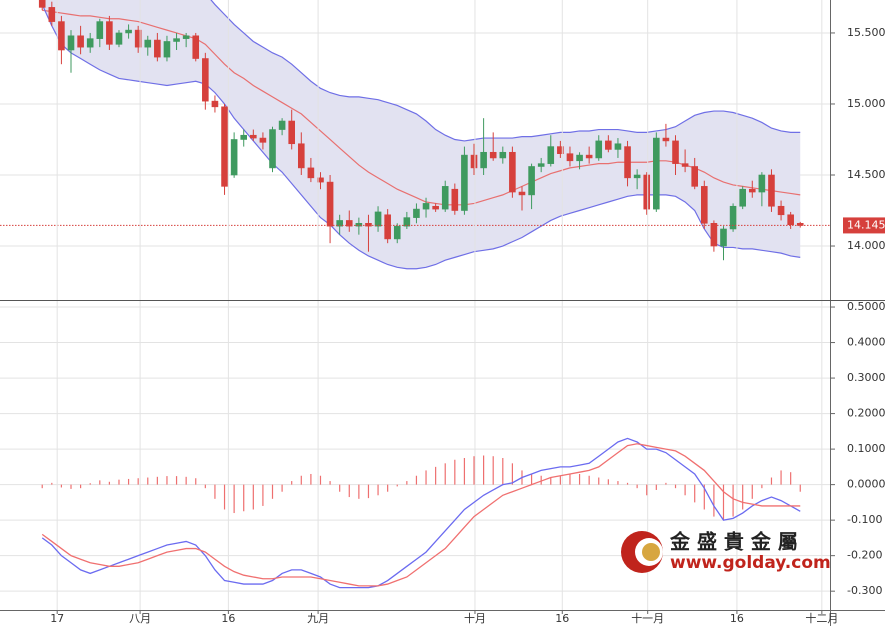 The width and height of the screenshot is (885, 626). I want to click on y-tick-label: 14.500, so click(866, 174).